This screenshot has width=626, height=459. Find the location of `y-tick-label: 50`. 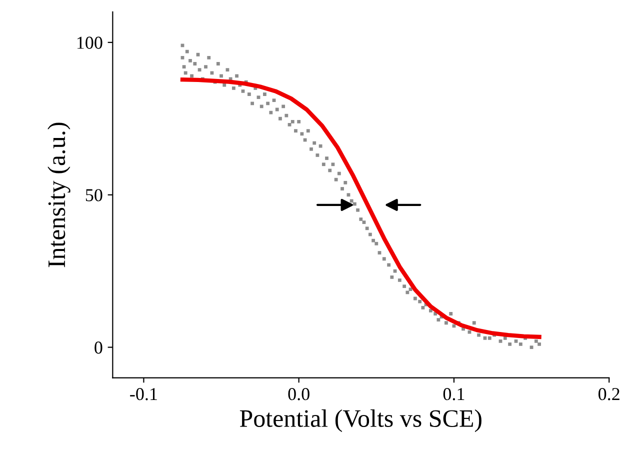

y-tick-label: 50 is located at coordinates (94, 195).